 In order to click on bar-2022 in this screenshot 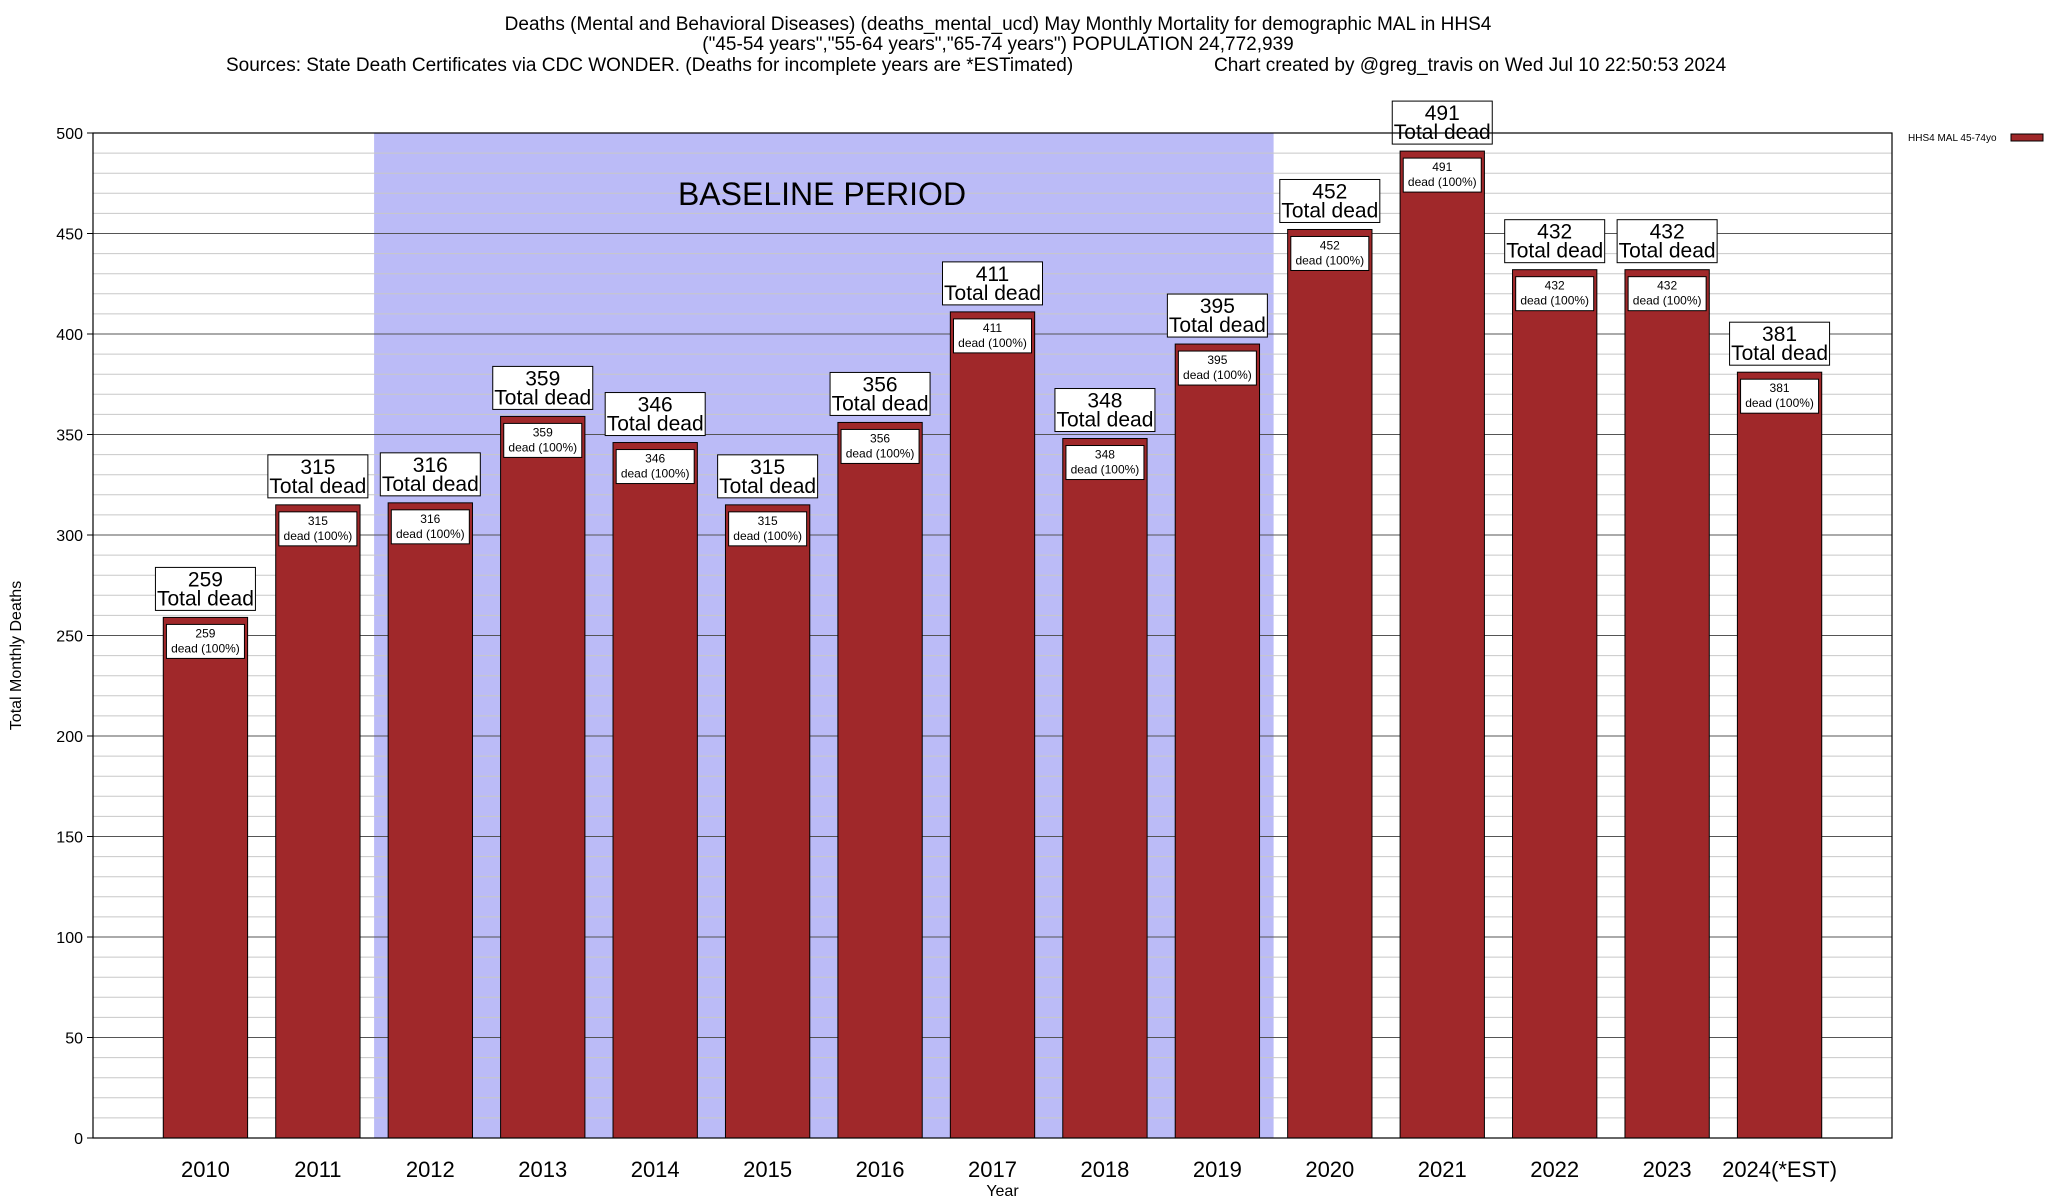, I will do `click(1555, 704)`.